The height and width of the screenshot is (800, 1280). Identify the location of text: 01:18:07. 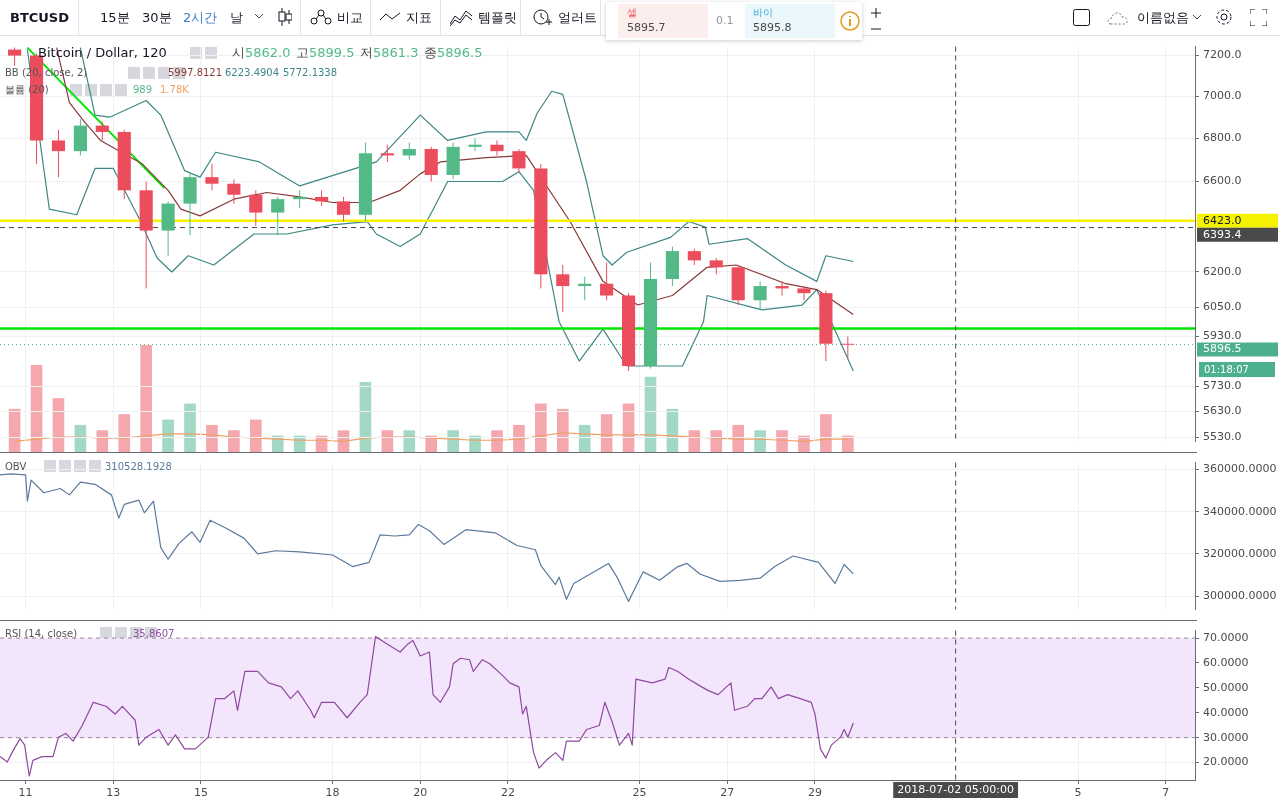
(1237, 369).